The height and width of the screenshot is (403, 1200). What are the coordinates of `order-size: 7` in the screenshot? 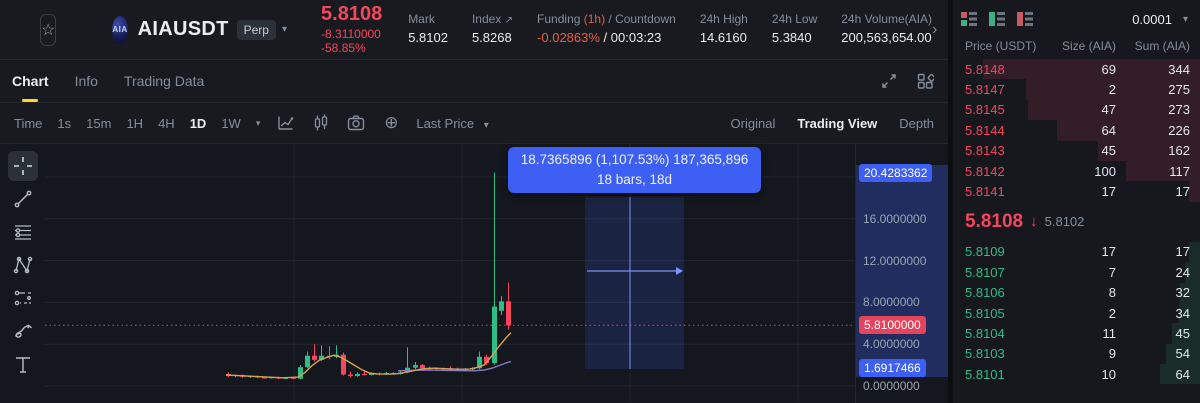 It's located at (1112, 272).